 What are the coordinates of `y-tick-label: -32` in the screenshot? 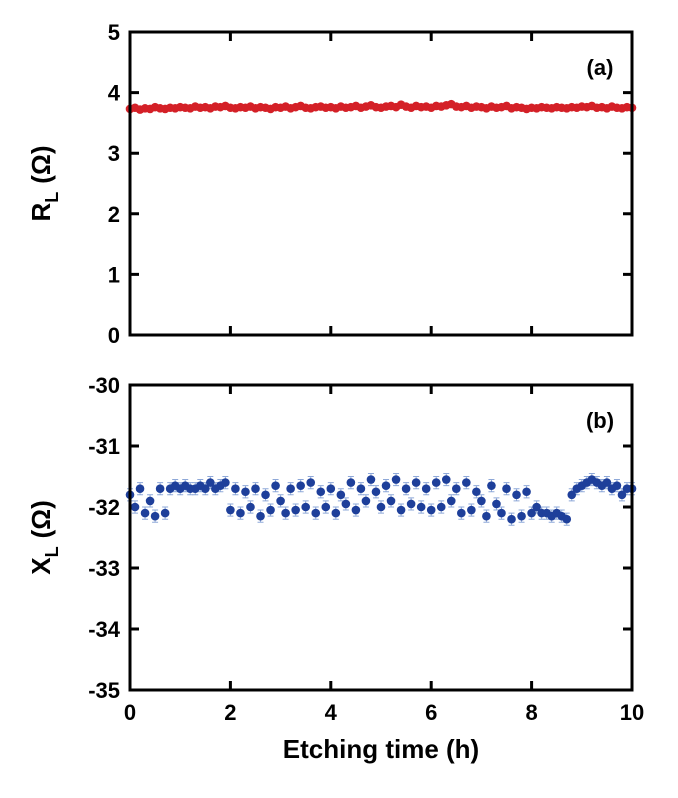 It's located at (104, 507).